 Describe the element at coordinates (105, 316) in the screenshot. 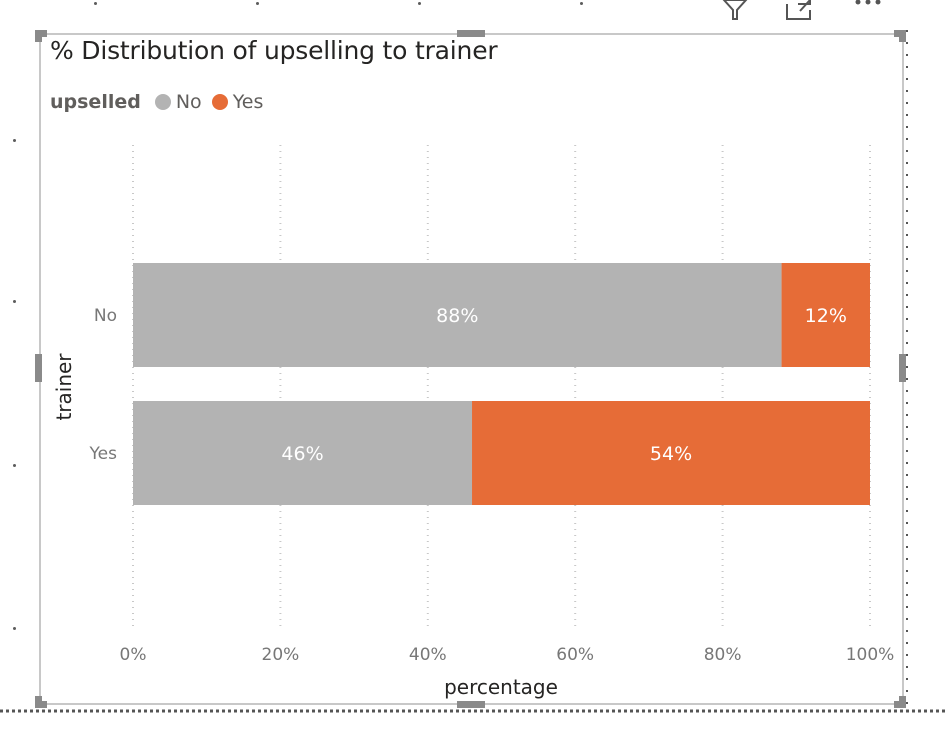

I see `y-category-label: No` at that location.